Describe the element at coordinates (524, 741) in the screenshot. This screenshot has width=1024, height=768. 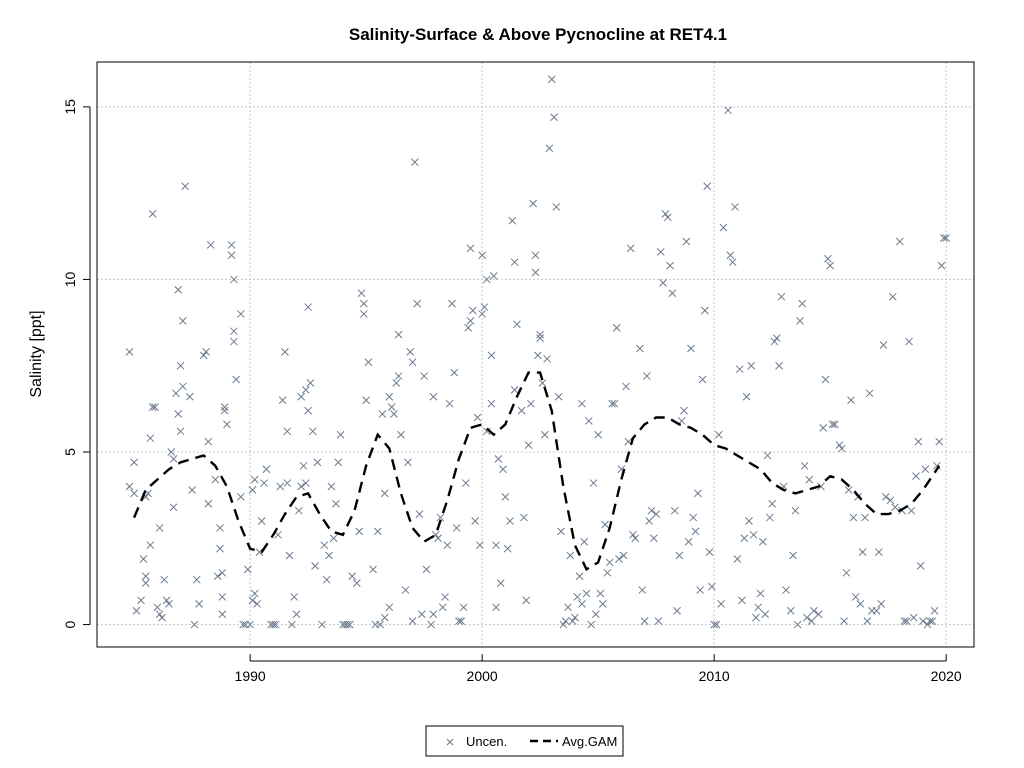
I see `legend-box` at that location.